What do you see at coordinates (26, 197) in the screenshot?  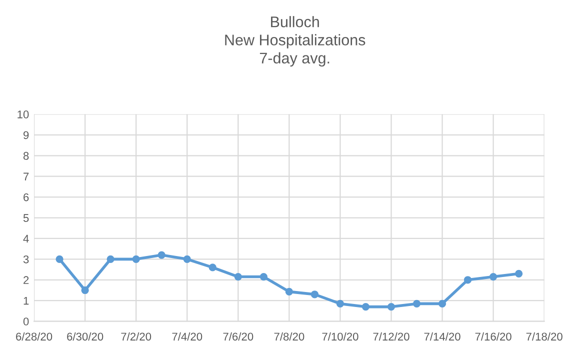 I see `y-tick-label: 6` at bounding box center [26, 197].